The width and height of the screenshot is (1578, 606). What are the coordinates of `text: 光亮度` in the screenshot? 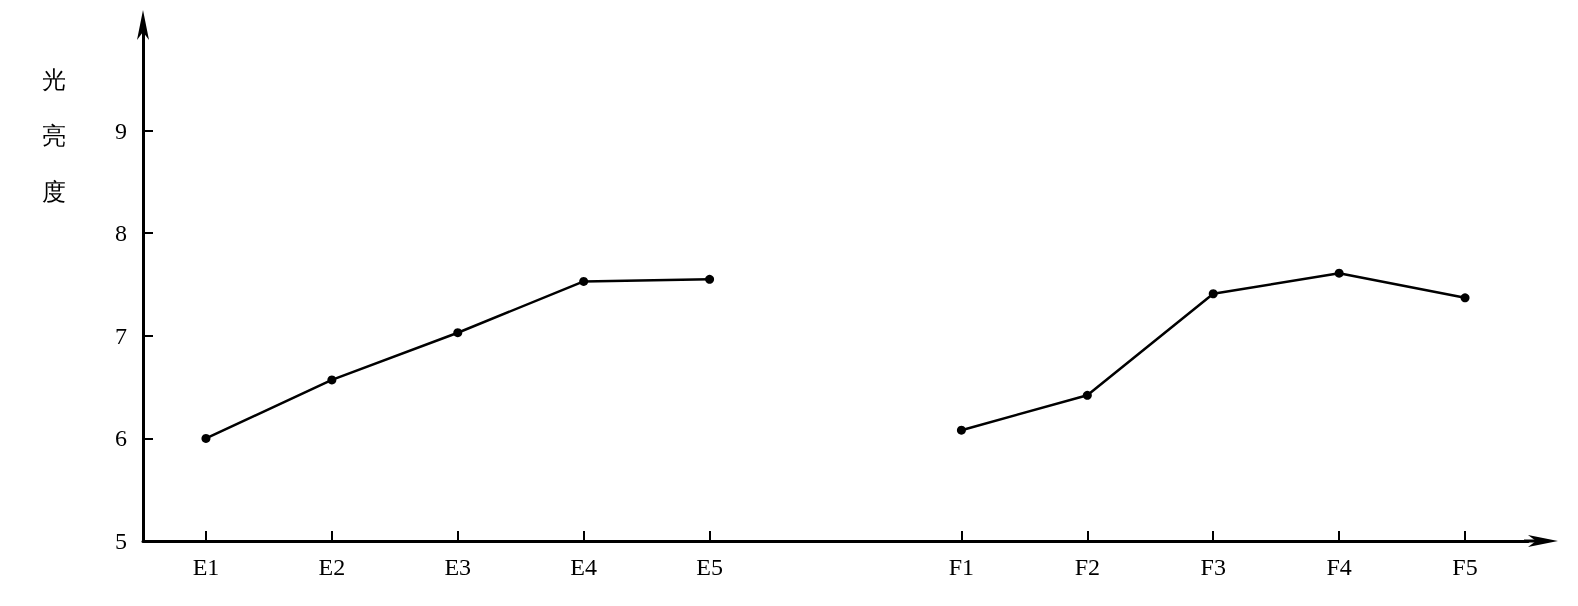 It's located at (54, 136).